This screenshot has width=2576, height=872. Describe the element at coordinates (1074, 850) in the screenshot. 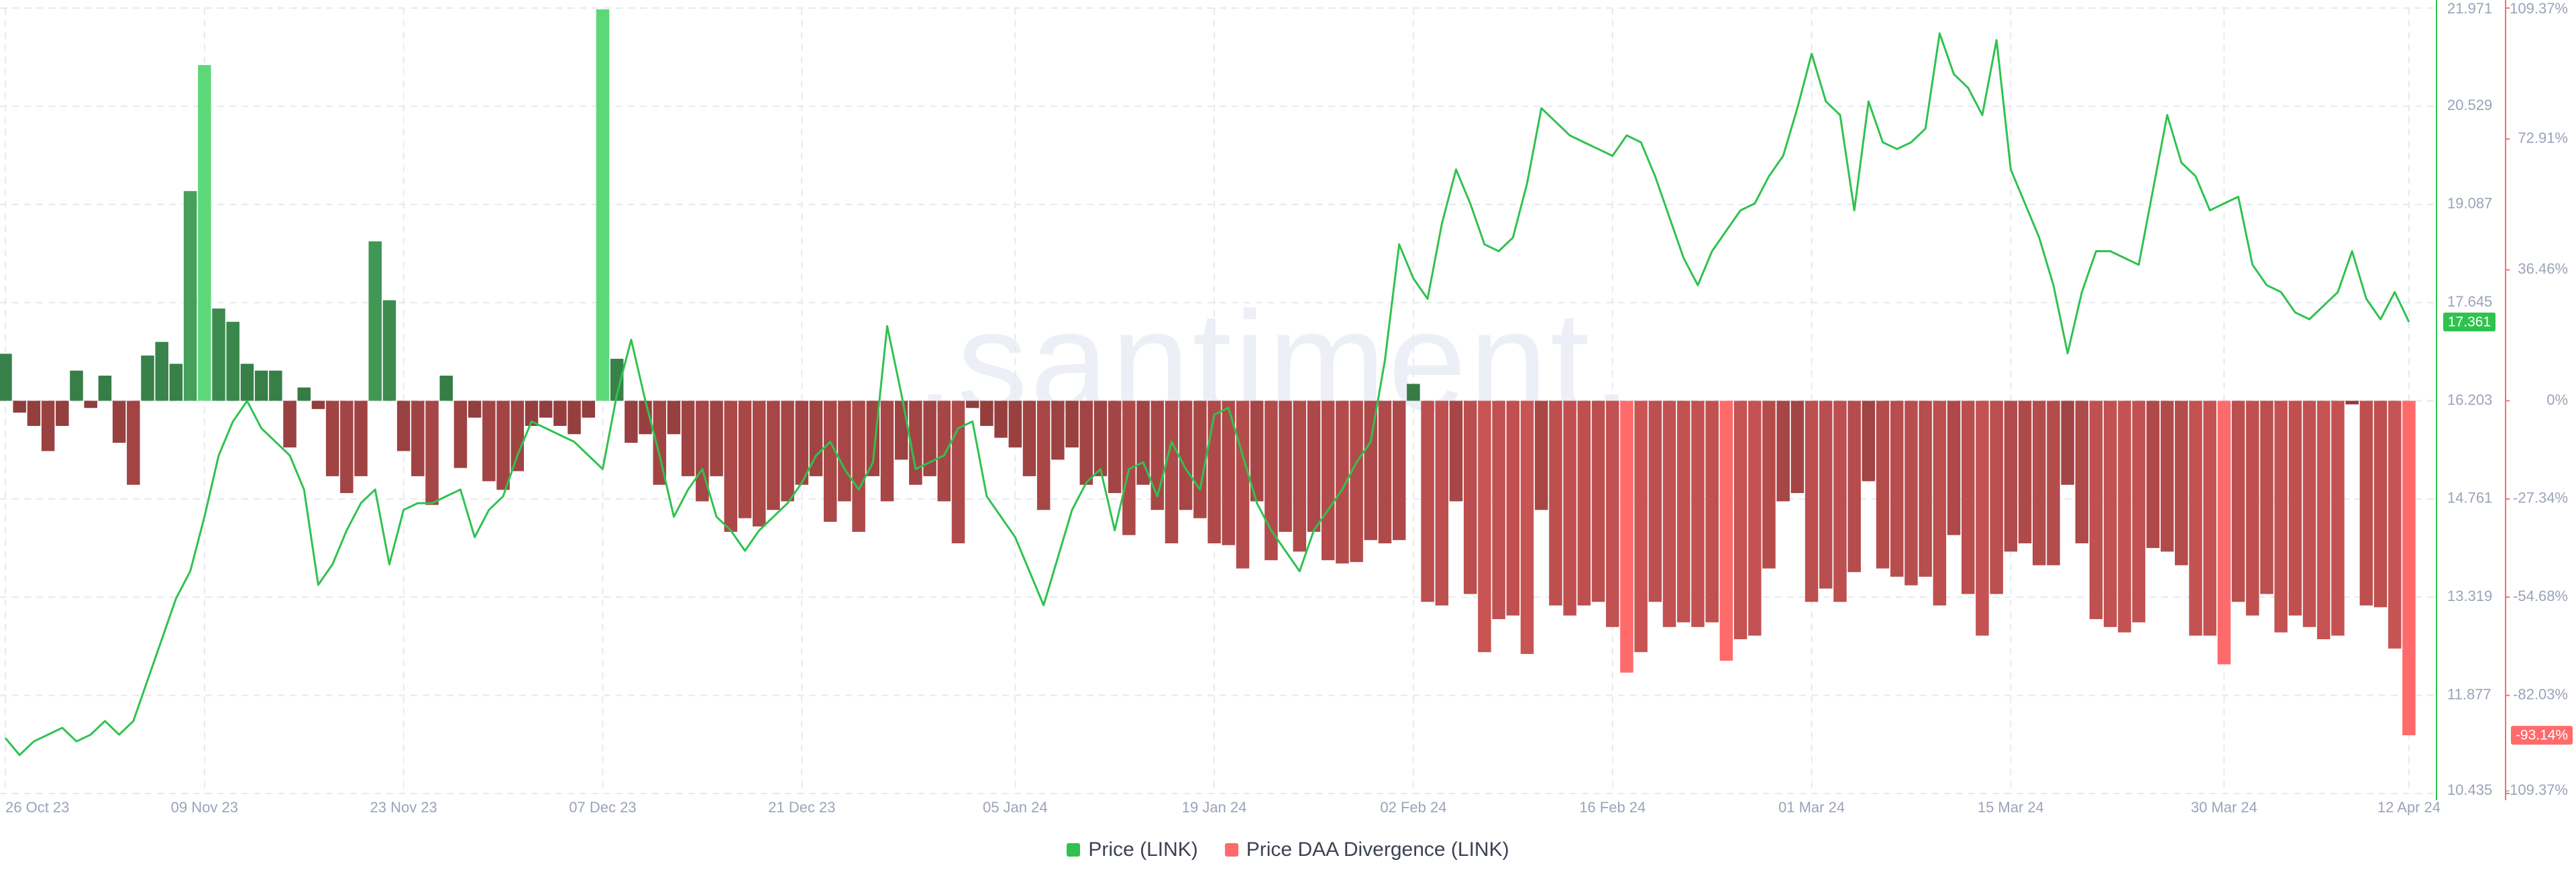

I see `legend-swatch` at that location.